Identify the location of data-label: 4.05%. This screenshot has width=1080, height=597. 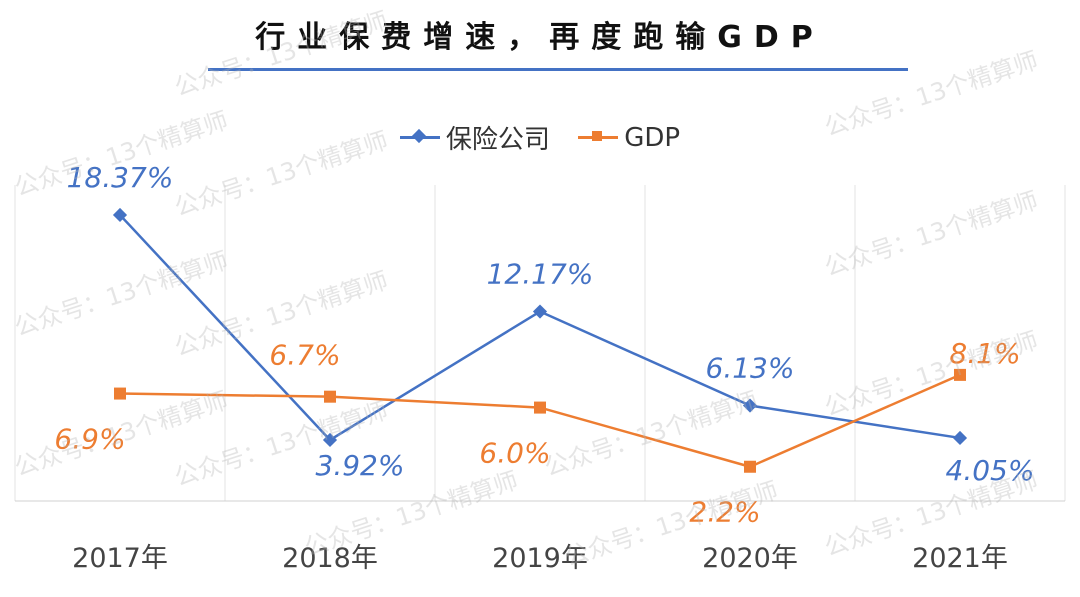
(990, 470).